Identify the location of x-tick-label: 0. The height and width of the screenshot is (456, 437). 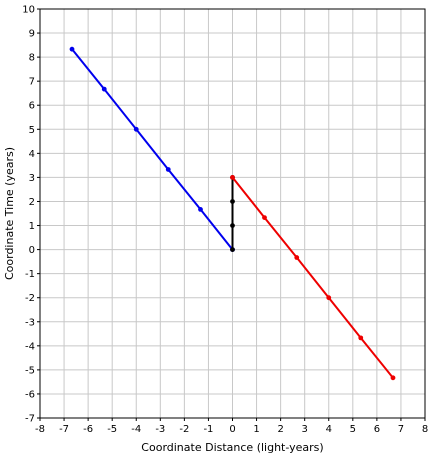
(232, 429).